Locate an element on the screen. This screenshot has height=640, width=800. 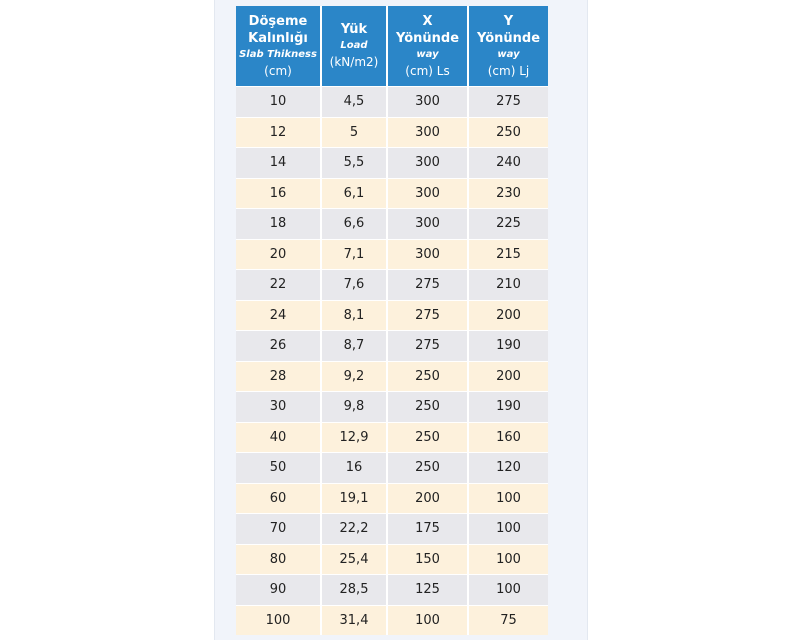
cell-thickness: 100 is located at coordinates (279, 619).